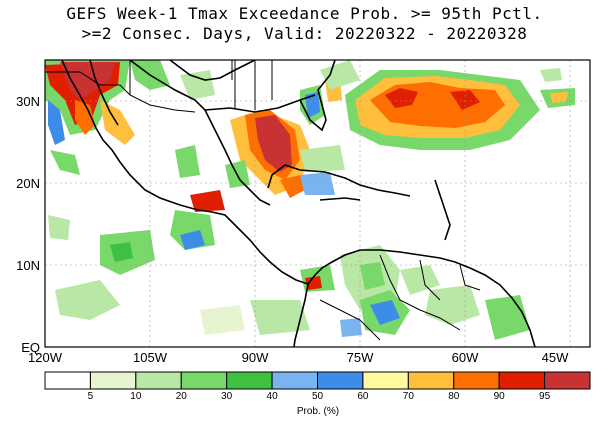  What do you see at coordinates (45, 357) in the screenshot?
I see `lon-label-120w: 120W` at bounding box center [45, 357].